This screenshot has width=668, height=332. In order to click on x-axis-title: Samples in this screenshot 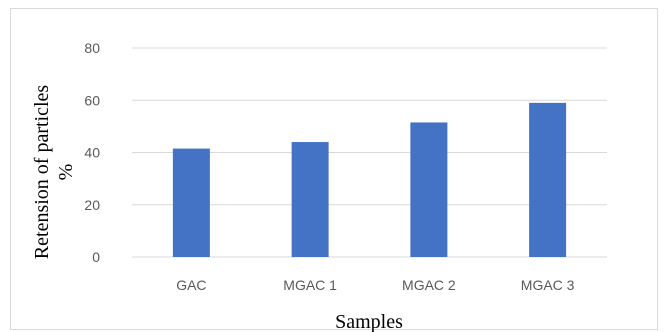, I will do `click(369, 321)`.